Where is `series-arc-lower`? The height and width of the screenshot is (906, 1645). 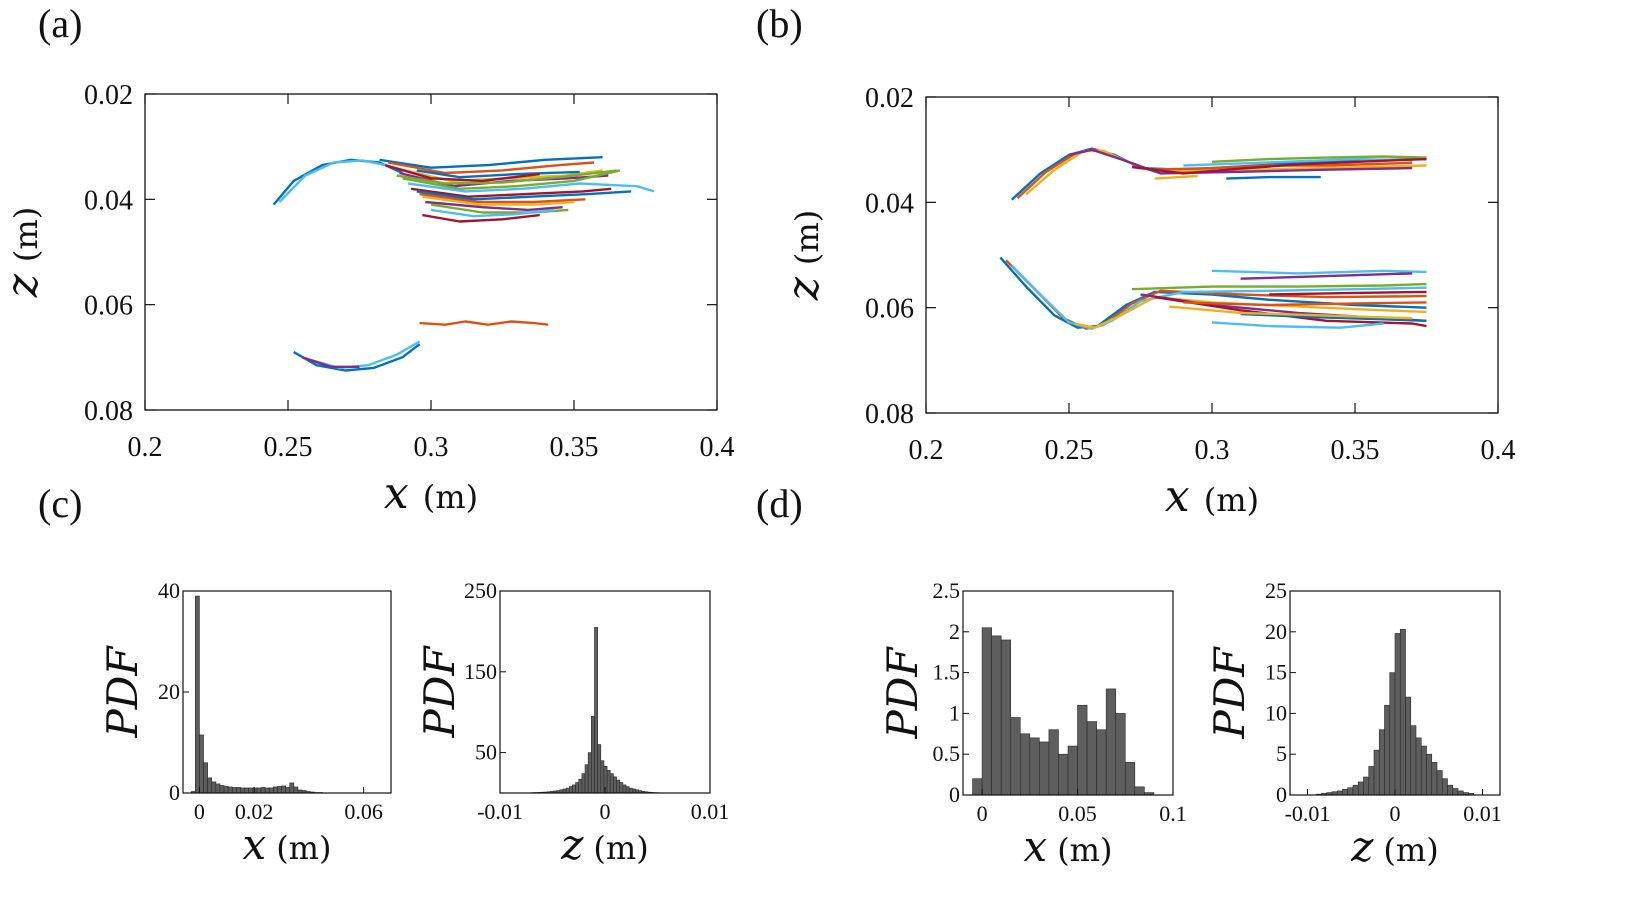
series-arc-lower is located at coordinates (357, 357).